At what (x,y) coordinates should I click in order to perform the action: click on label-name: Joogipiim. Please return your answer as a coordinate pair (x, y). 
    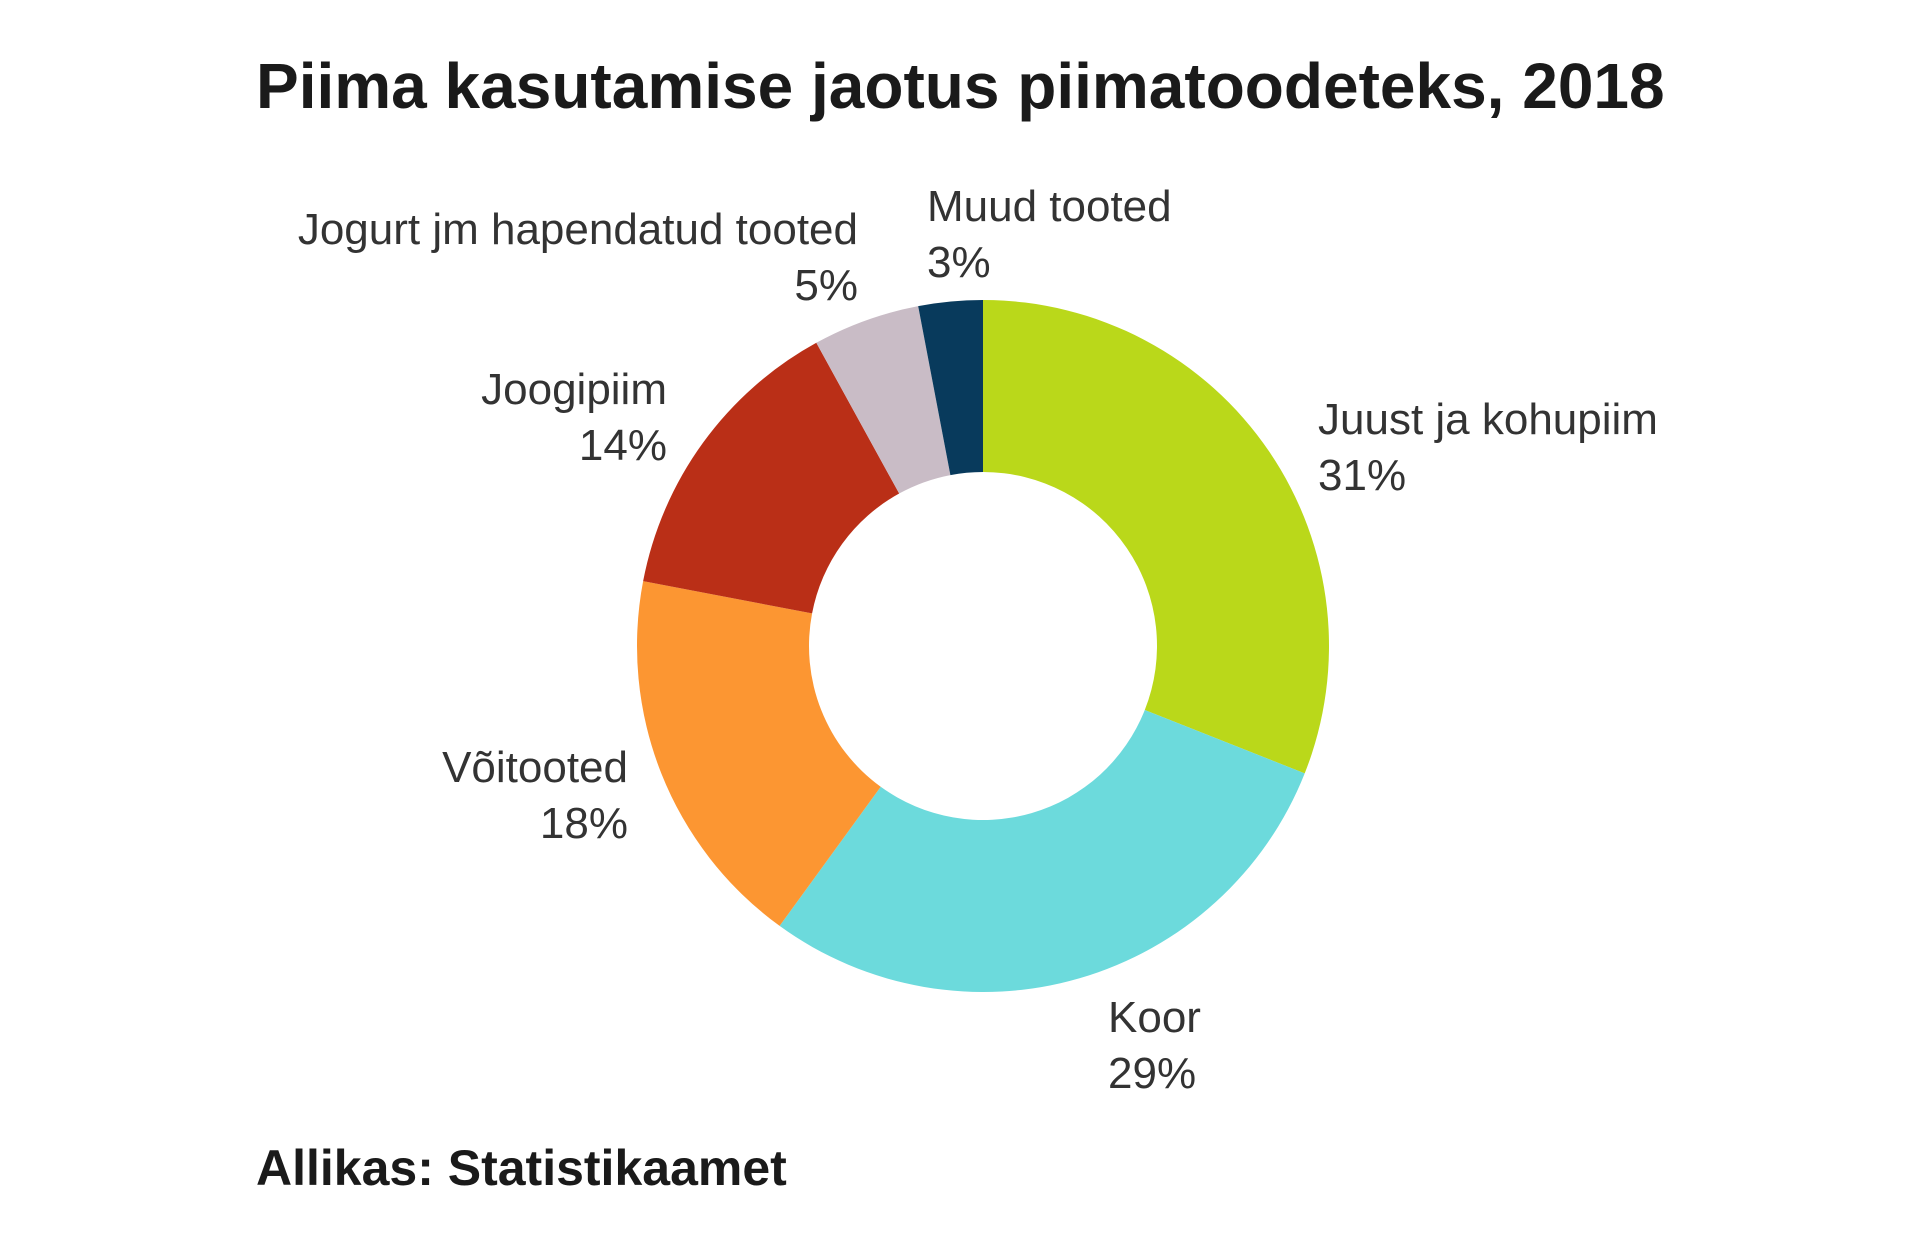
    Looking at the image, I should click on (574, 389).